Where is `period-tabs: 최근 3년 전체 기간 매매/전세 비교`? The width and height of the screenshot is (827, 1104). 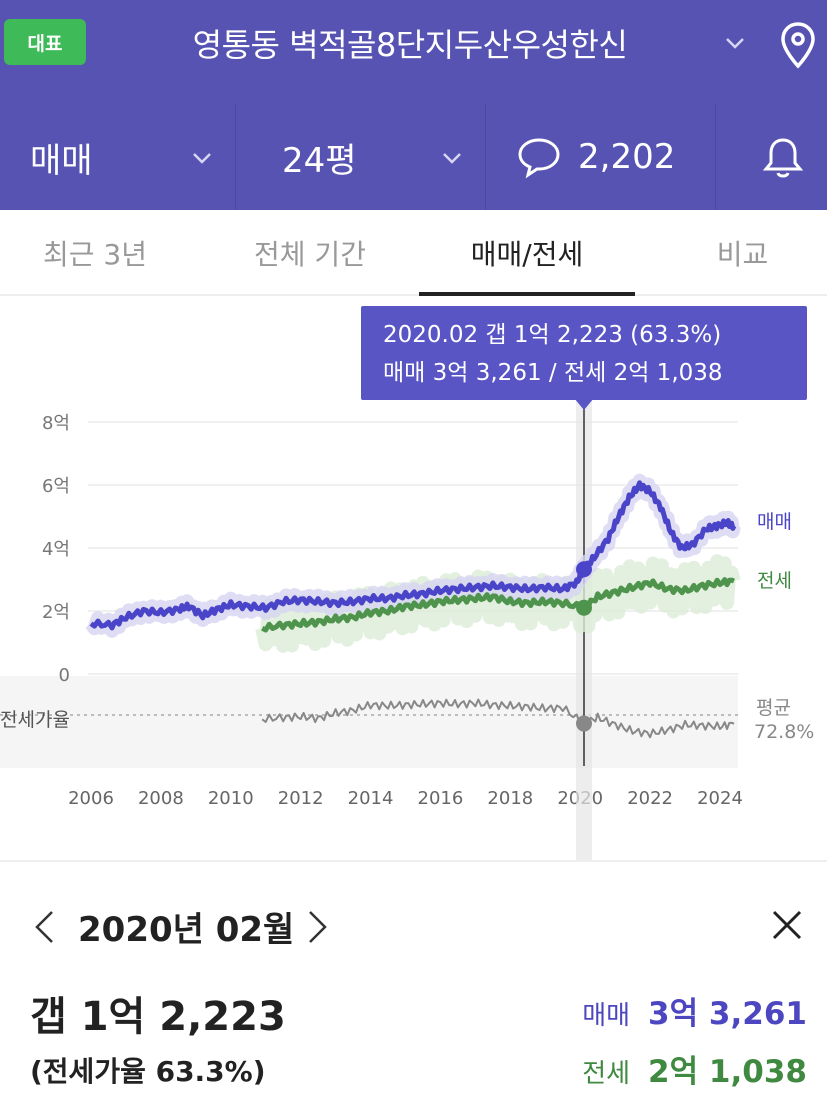
period-tabs: 최근 3년 전체 기간 매매/전세 비교 is located at coordinates (413, 253).